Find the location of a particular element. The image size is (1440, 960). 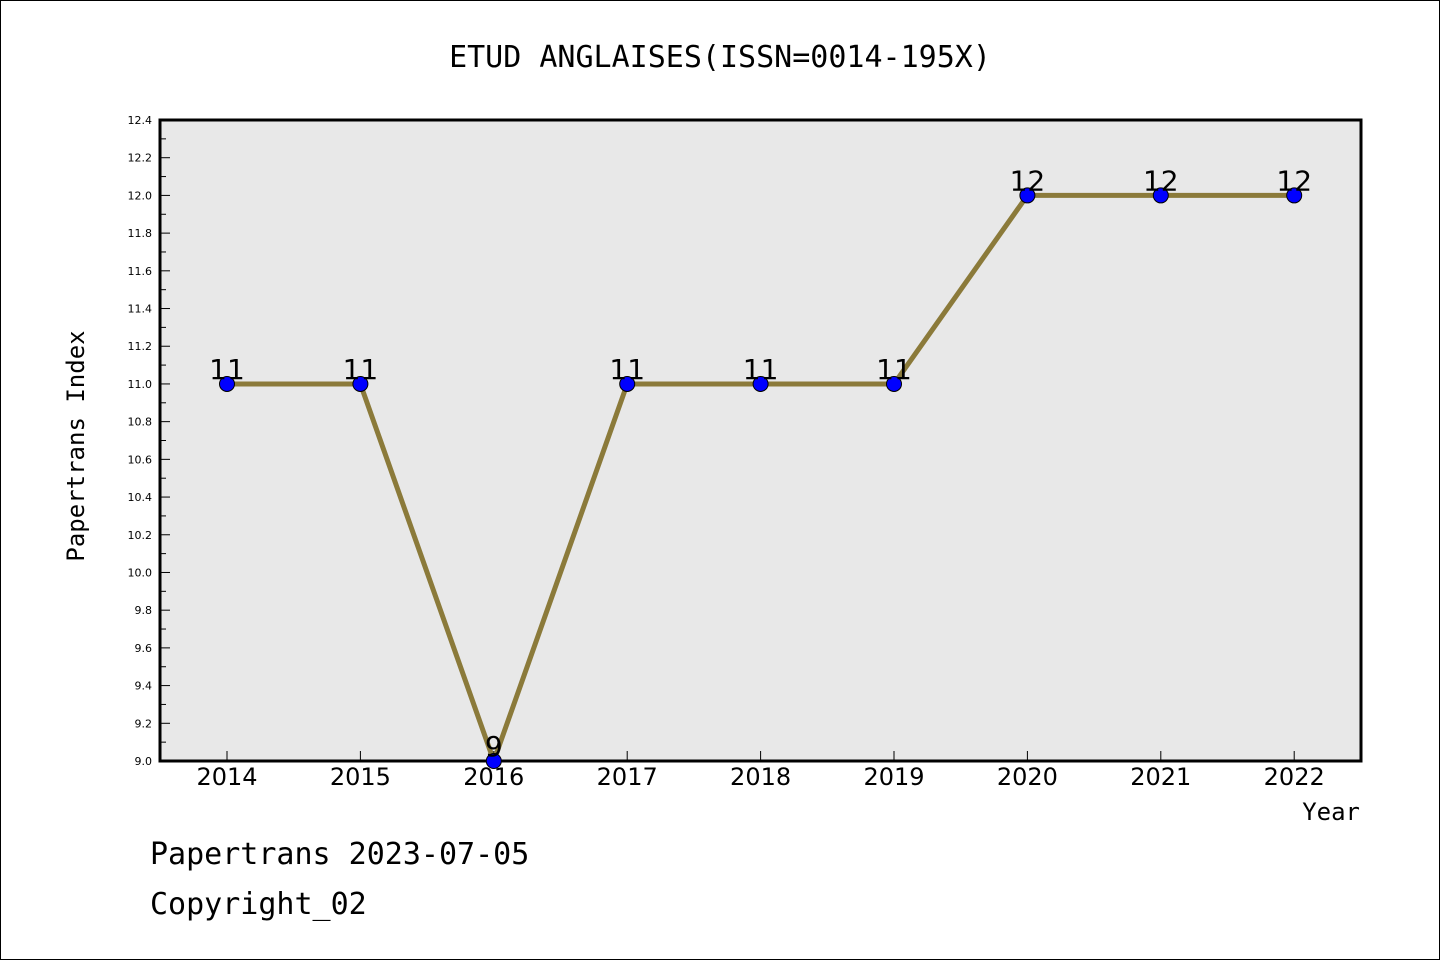

y-tick-label: 9.0 is located at coordinates (144, 761).